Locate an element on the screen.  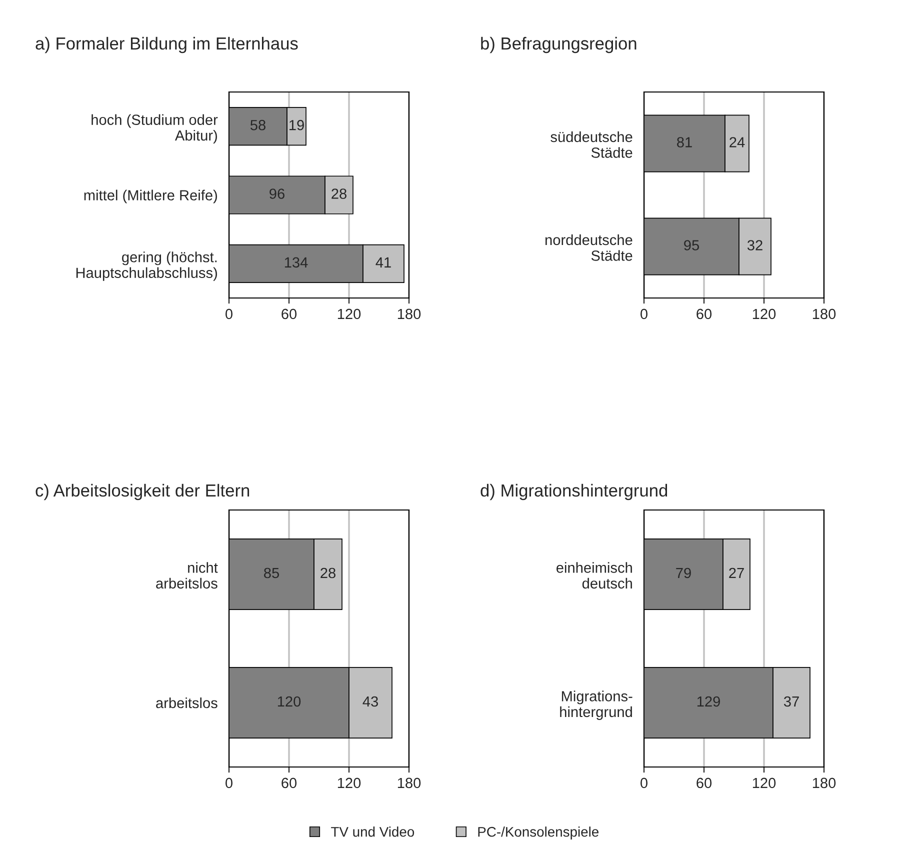
data-label: 32 is located at coordinates (754, 245).